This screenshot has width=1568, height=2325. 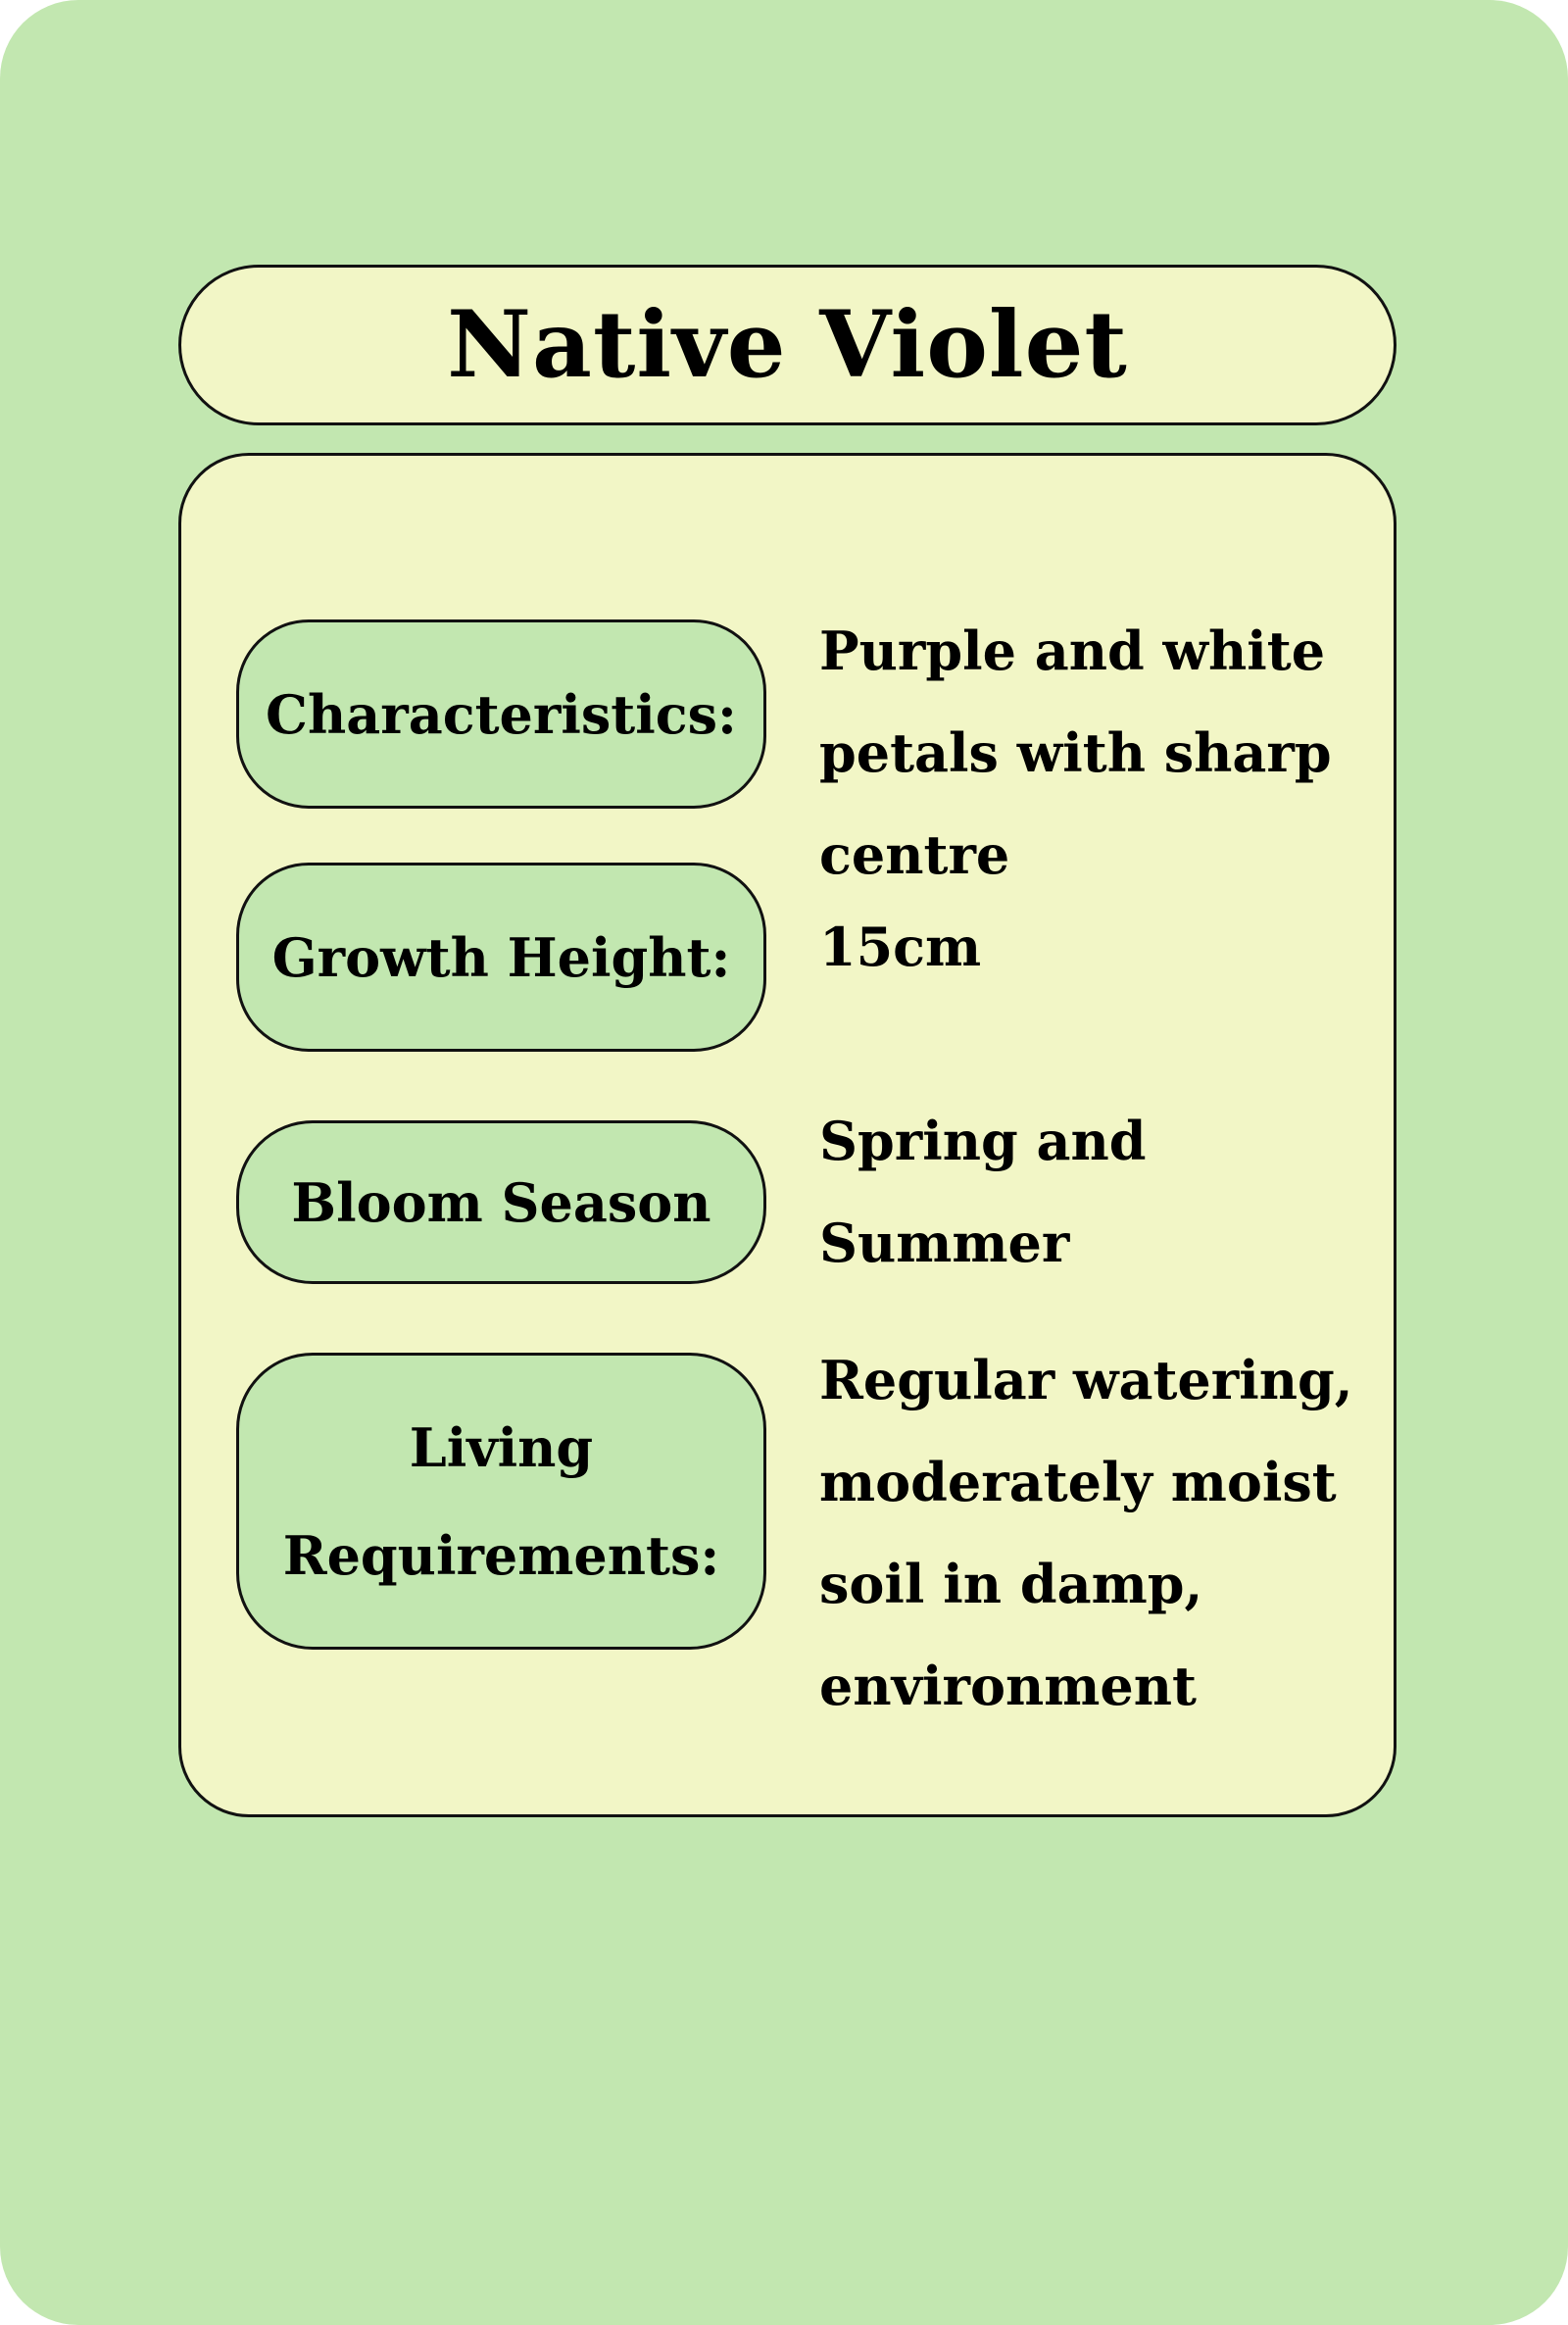 What do you see at coordinates (1075, 752) in the screenshot?
I see `characteristics-value-line: petals with sharp` at bounding box center [1075, 752].